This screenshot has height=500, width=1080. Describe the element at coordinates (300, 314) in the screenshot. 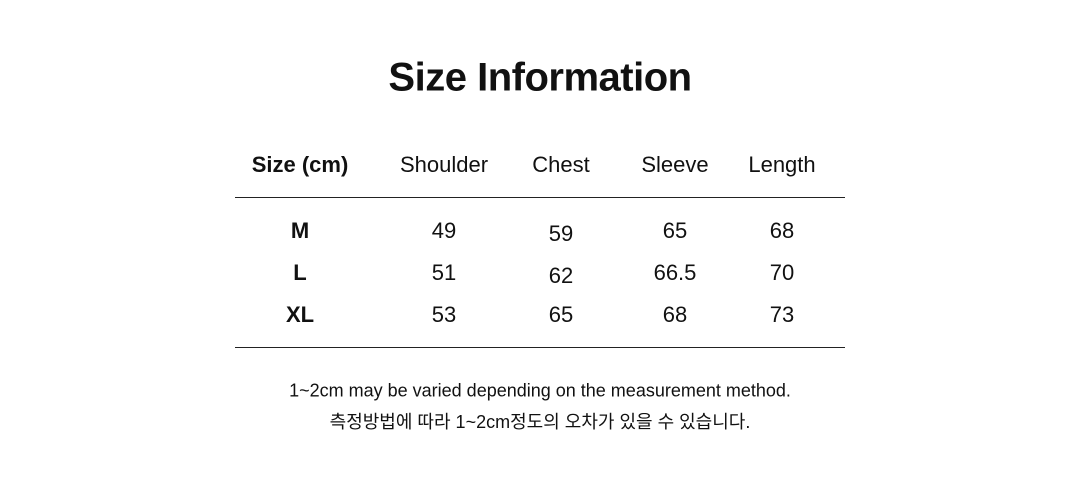

I see `cell-size: XL` at that location.